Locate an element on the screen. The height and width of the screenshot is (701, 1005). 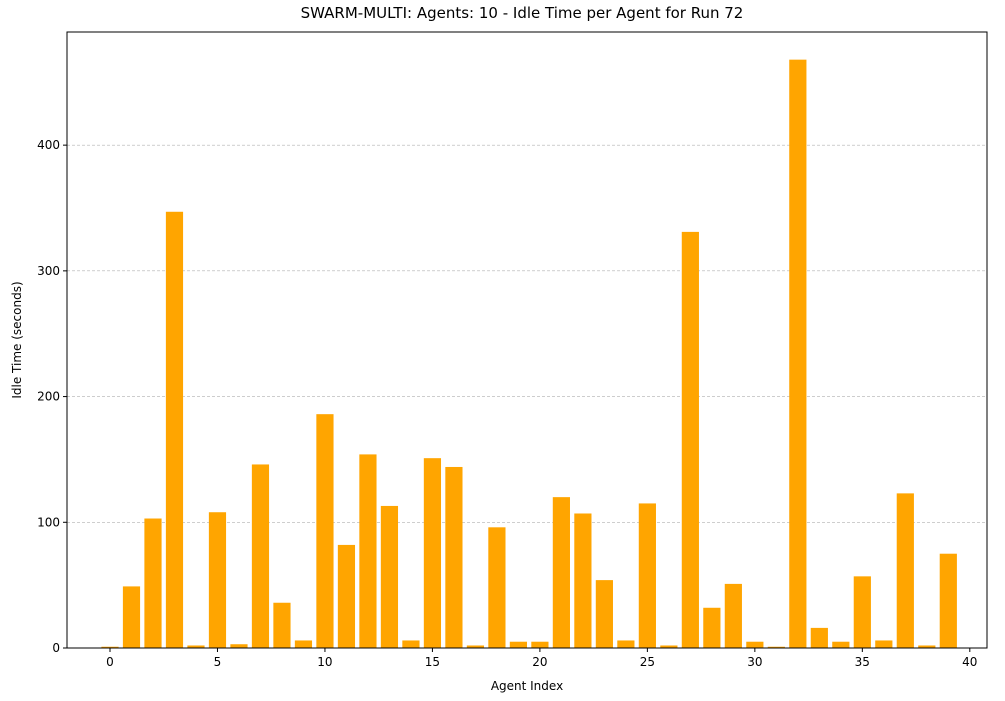
x-tick-label: 30 is located at coordinates (754, 662).